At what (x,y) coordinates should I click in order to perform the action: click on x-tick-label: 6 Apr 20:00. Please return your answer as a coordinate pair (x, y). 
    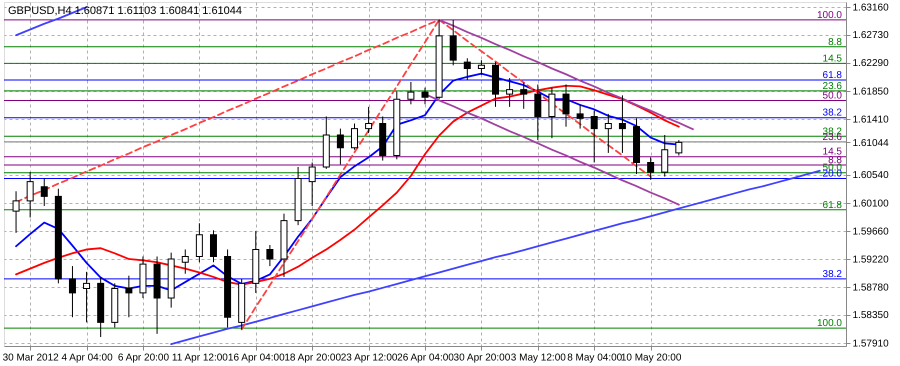
    Looking at the image, I should click on (144, 358).